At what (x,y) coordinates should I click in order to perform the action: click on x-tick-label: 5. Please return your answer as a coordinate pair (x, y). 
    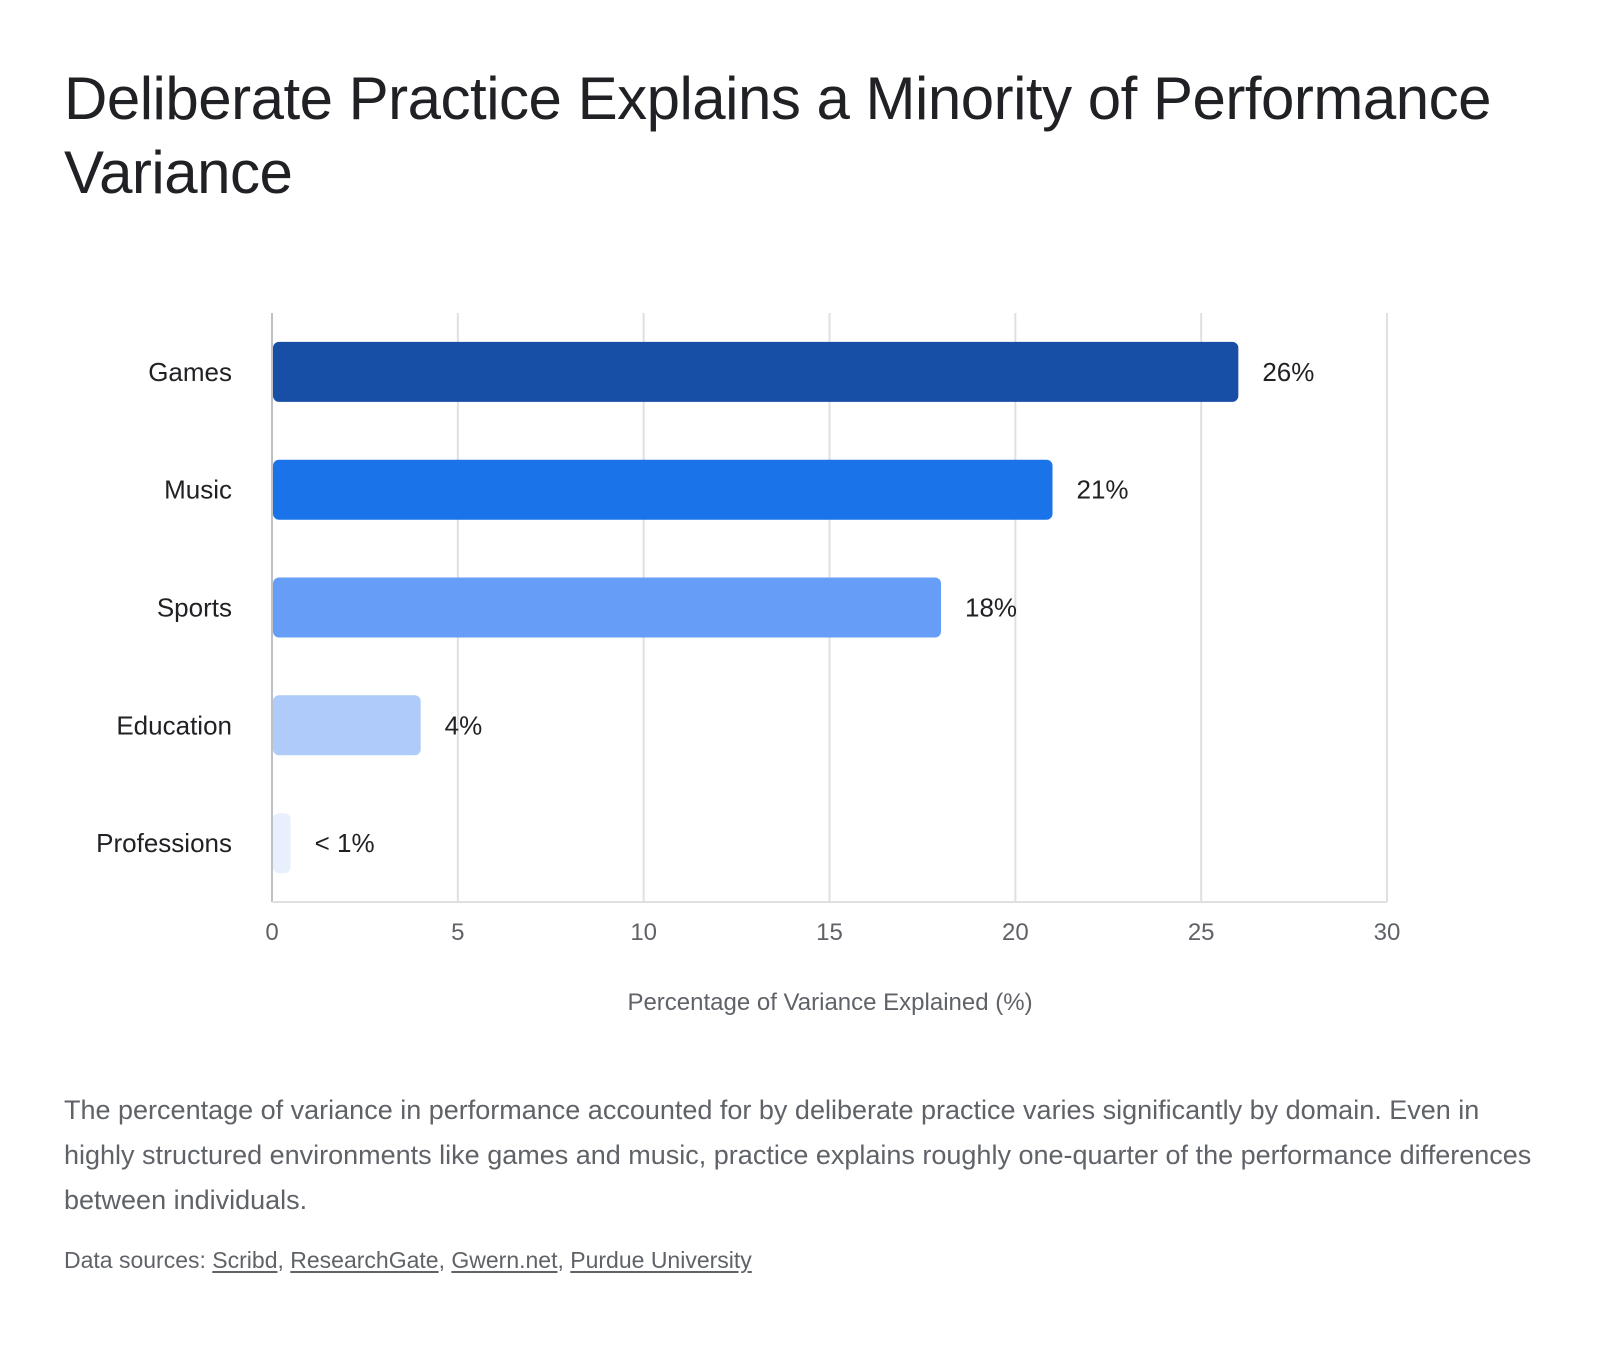
    Looking at the image, I should click on (457, 932).